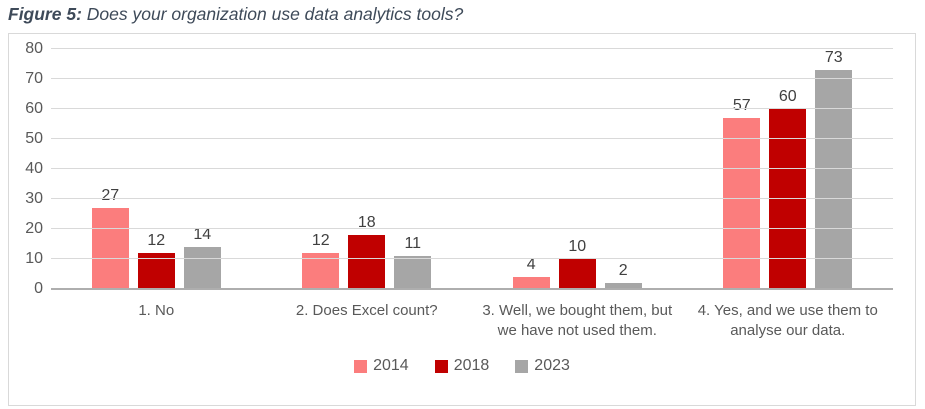 The width and height of the screenshot is (925, 409). I want to click on bar-2023: 2, so click(623, 275).